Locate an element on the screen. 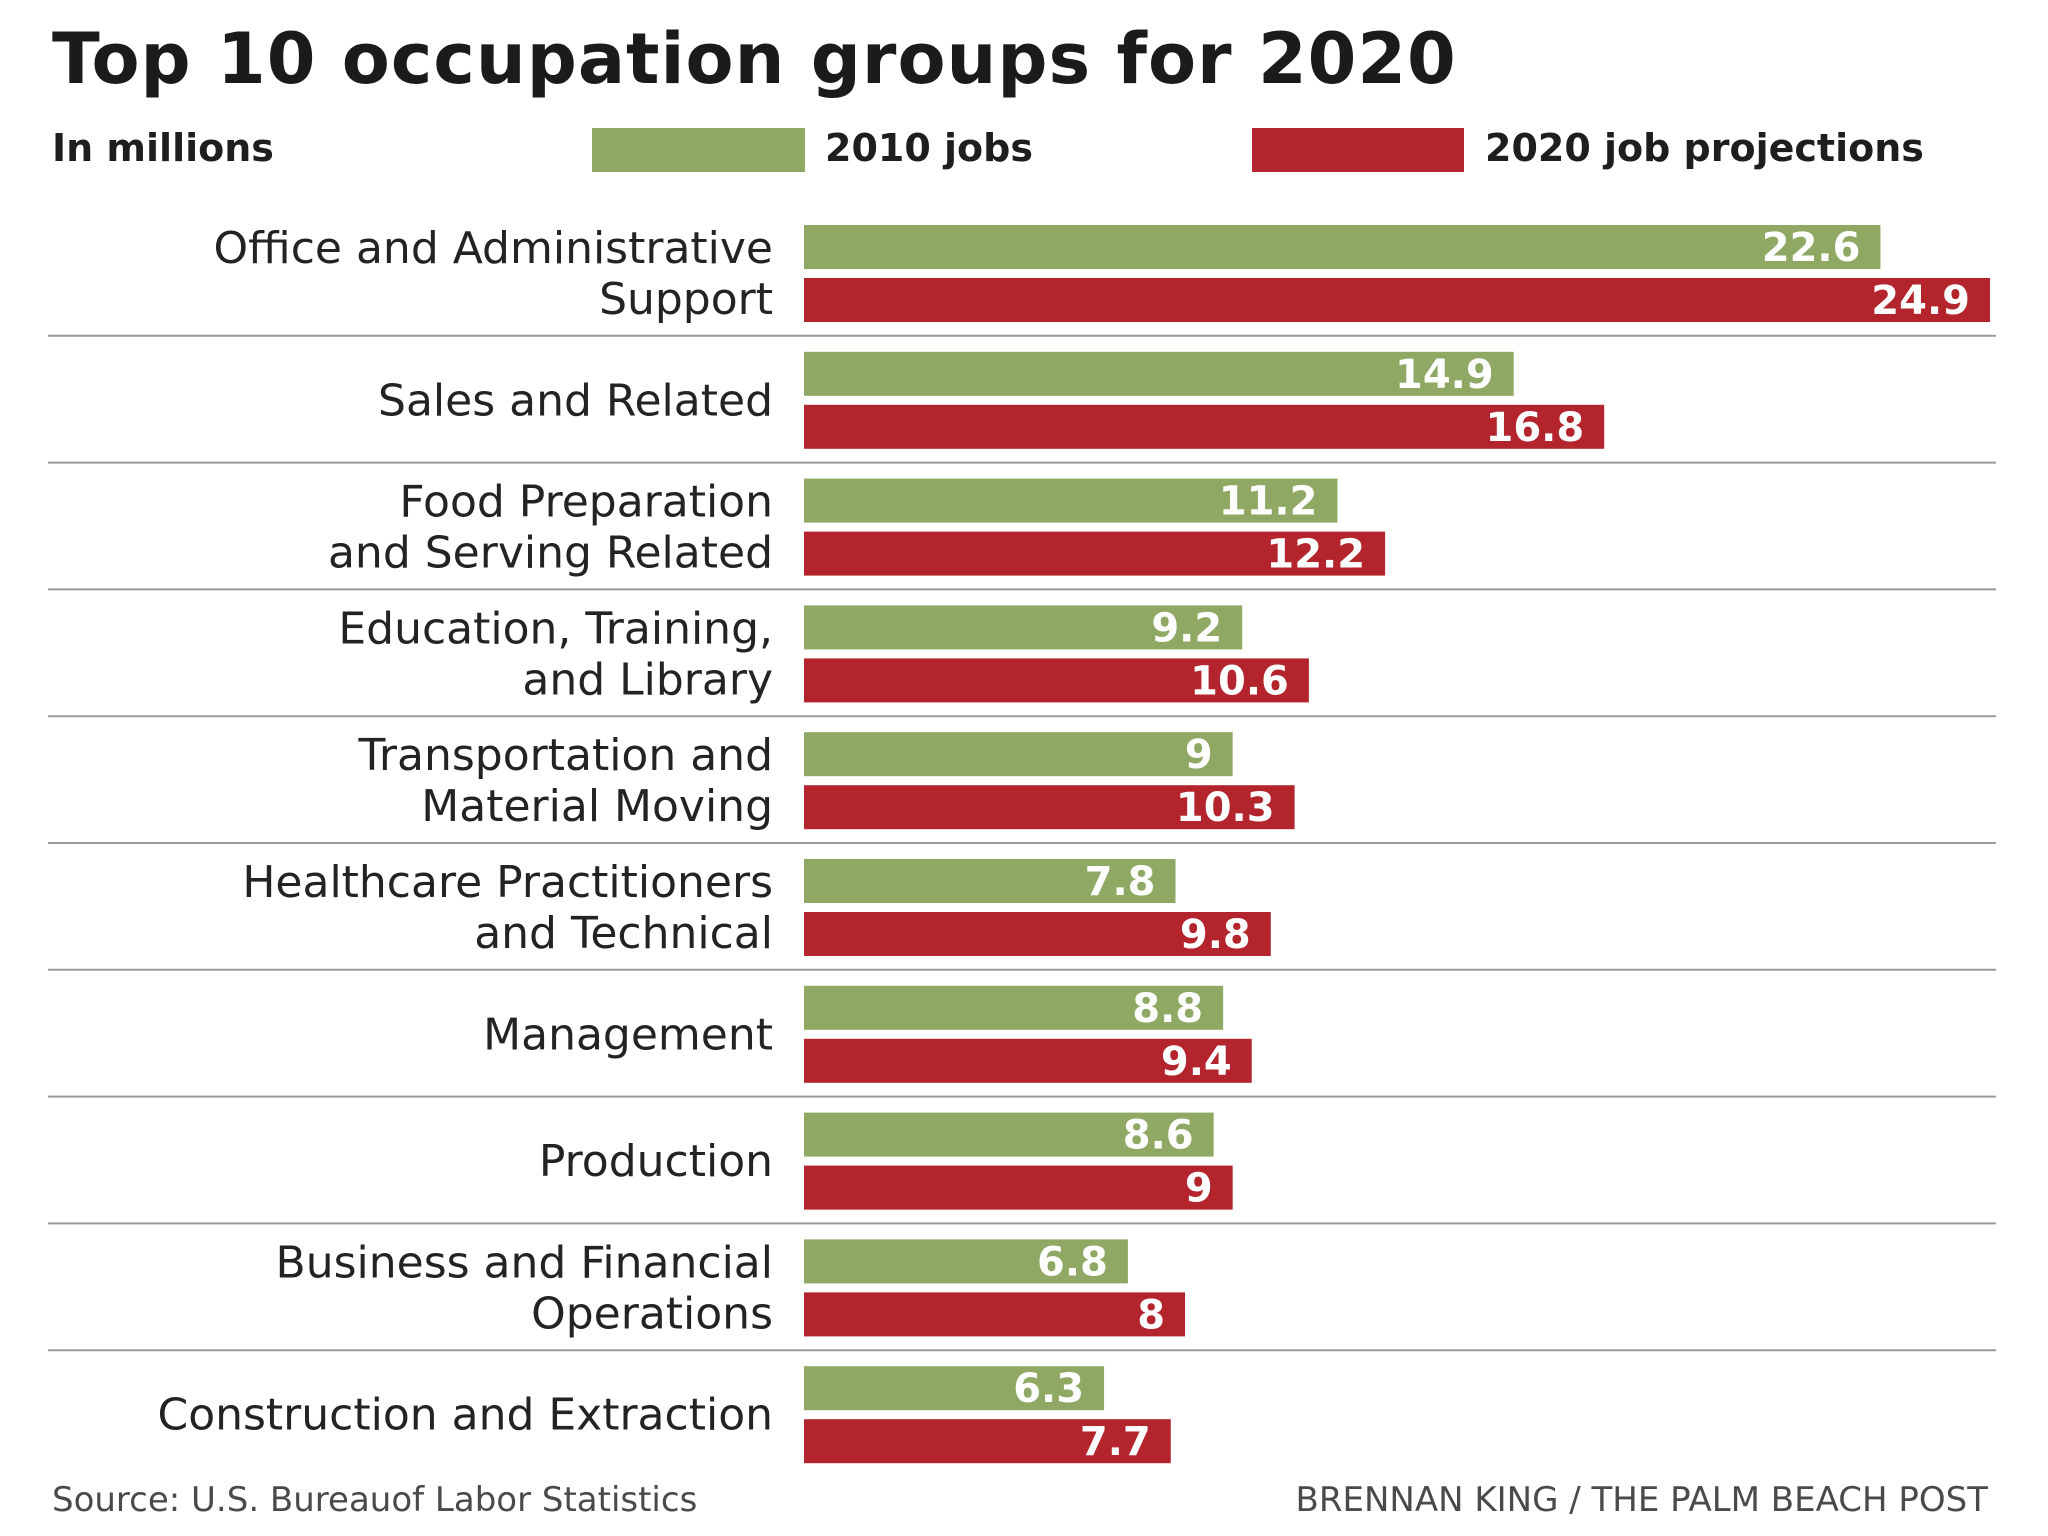 This screenshot has height=1536, width=2048. bar-value-2010: 8.6 is located at coordinates (1158, 1136).